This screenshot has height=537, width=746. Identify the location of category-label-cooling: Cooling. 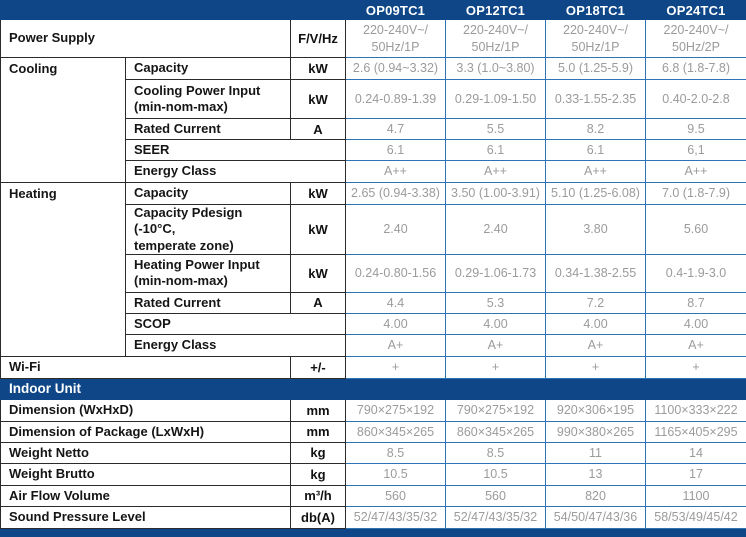
(63, 120).